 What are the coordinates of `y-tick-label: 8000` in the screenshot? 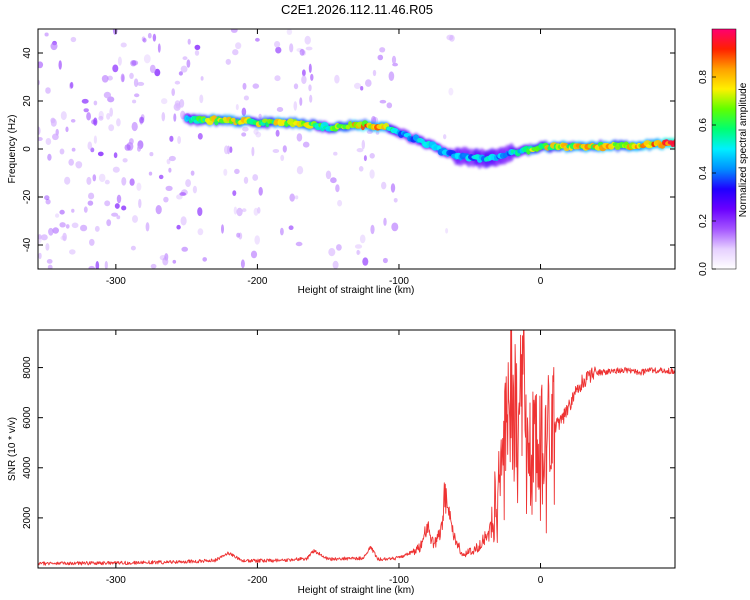 It's located at (27, 367).